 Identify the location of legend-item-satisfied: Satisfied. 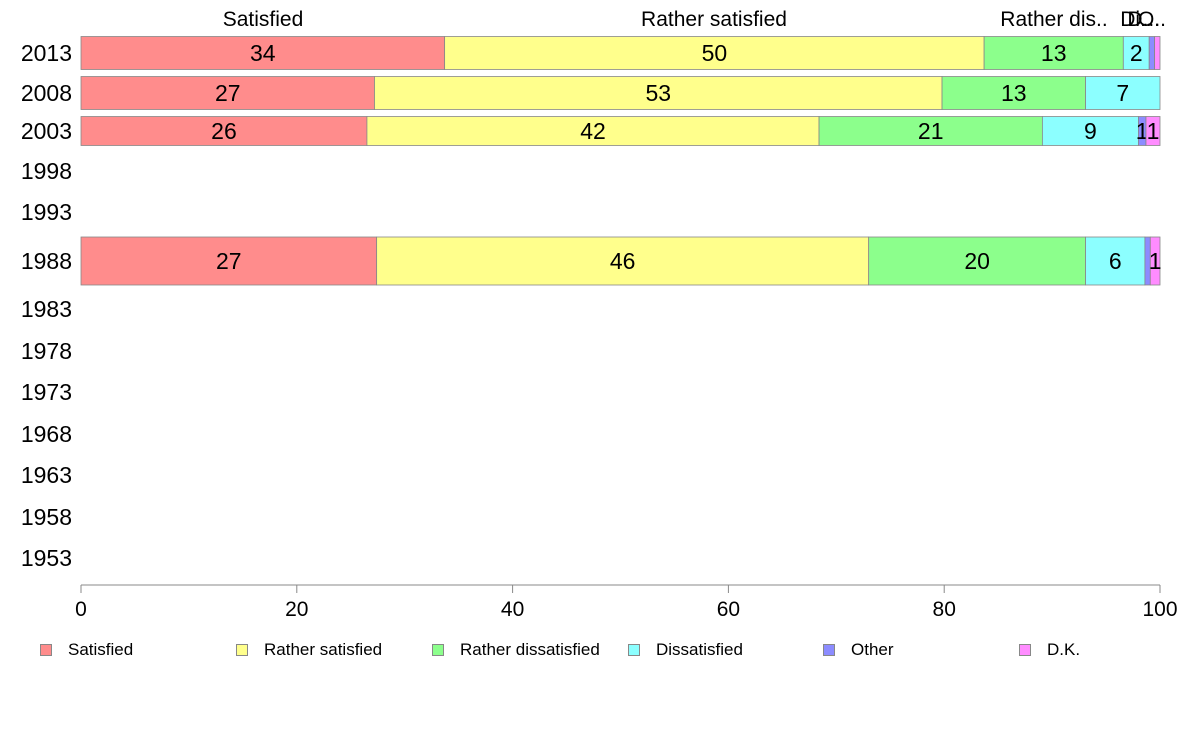
(86, 650).